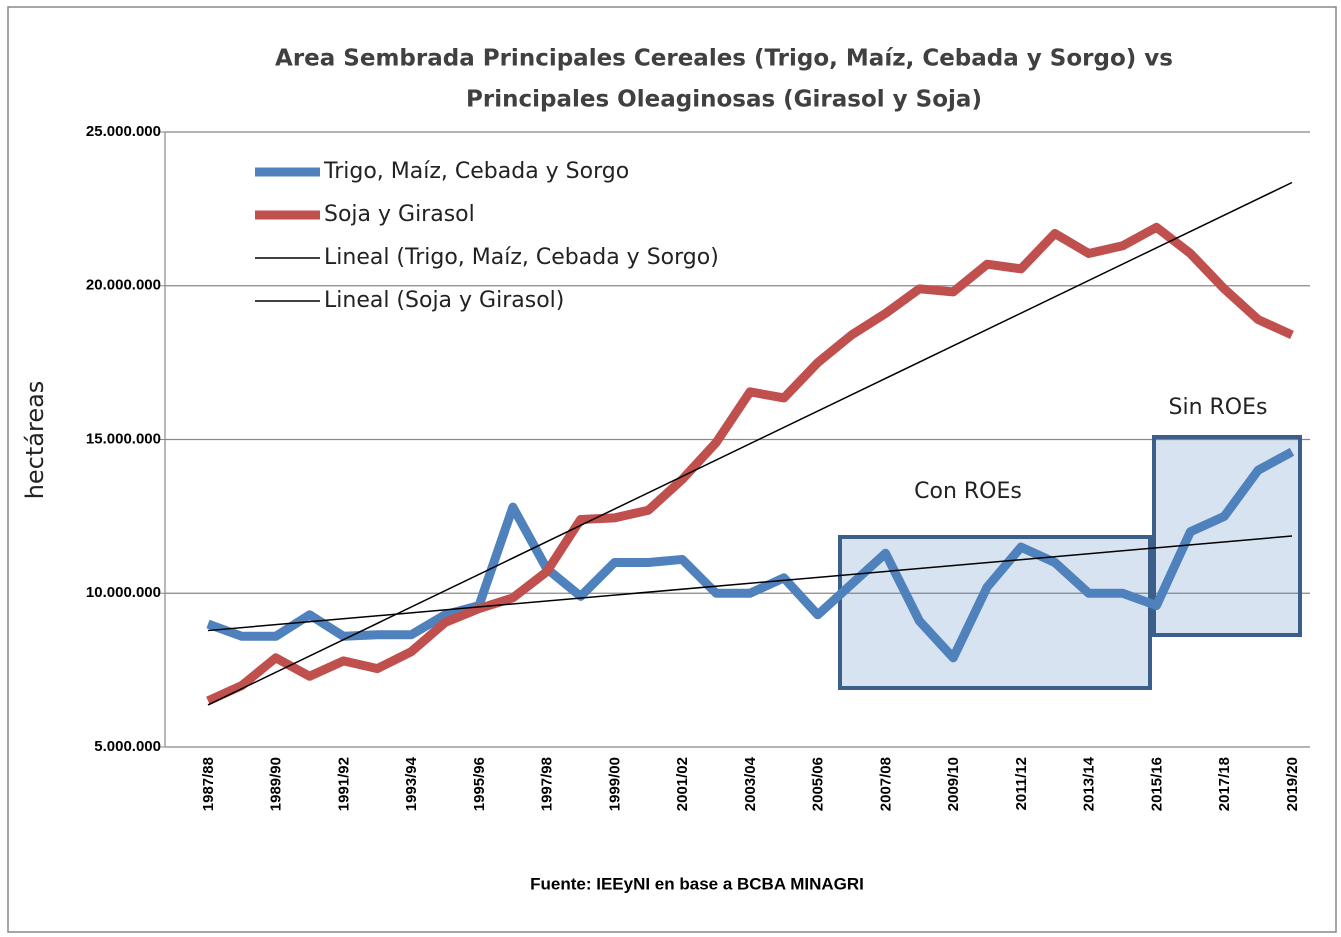  What do you see at coordinates (276, 784) in the screenshot?
I see `x-tick-label: 1989/90` at bounding box center [276, 784].